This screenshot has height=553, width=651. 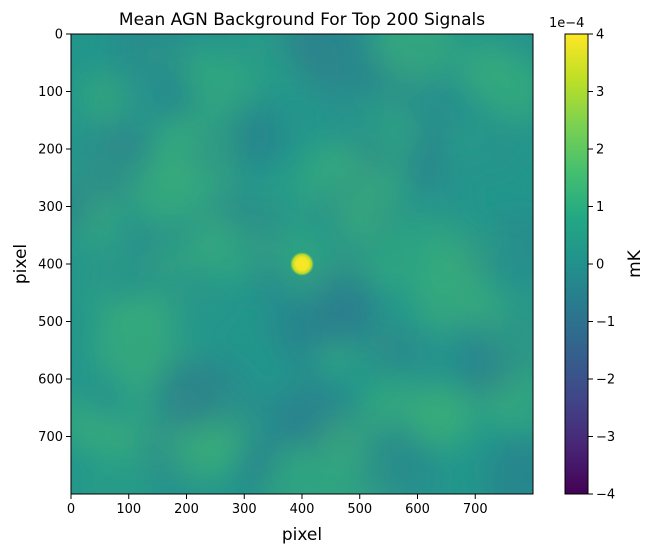 What do you see at coordinates (50, 207) in the screenshot?
I see `y-tick-label: 300` at bounding box center [50, 207].